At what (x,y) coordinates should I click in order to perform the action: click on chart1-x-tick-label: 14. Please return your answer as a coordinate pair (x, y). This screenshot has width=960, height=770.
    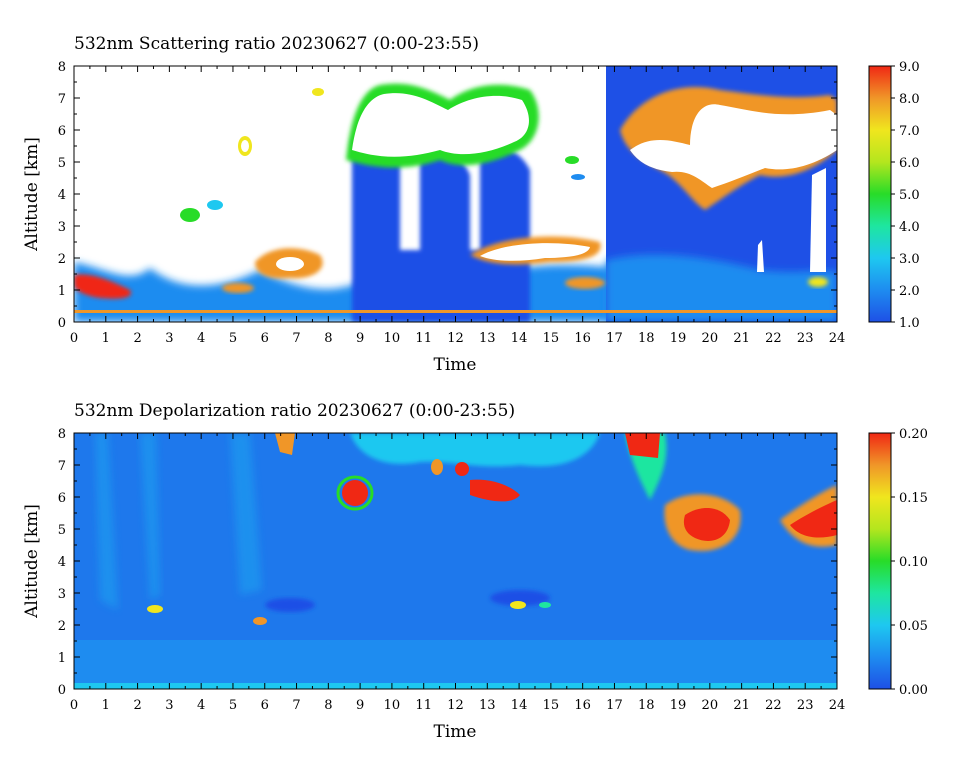
    Looking at the image, I should click on (519, 338).